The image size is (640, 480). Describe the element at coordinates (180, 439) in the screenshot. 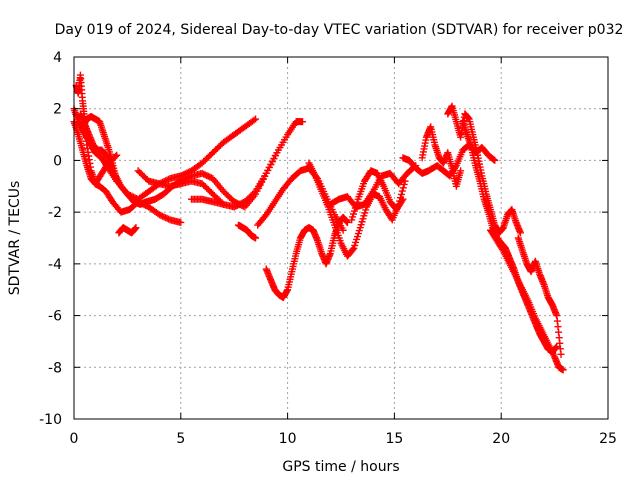

I see `x-tick-label: 5` at that location.